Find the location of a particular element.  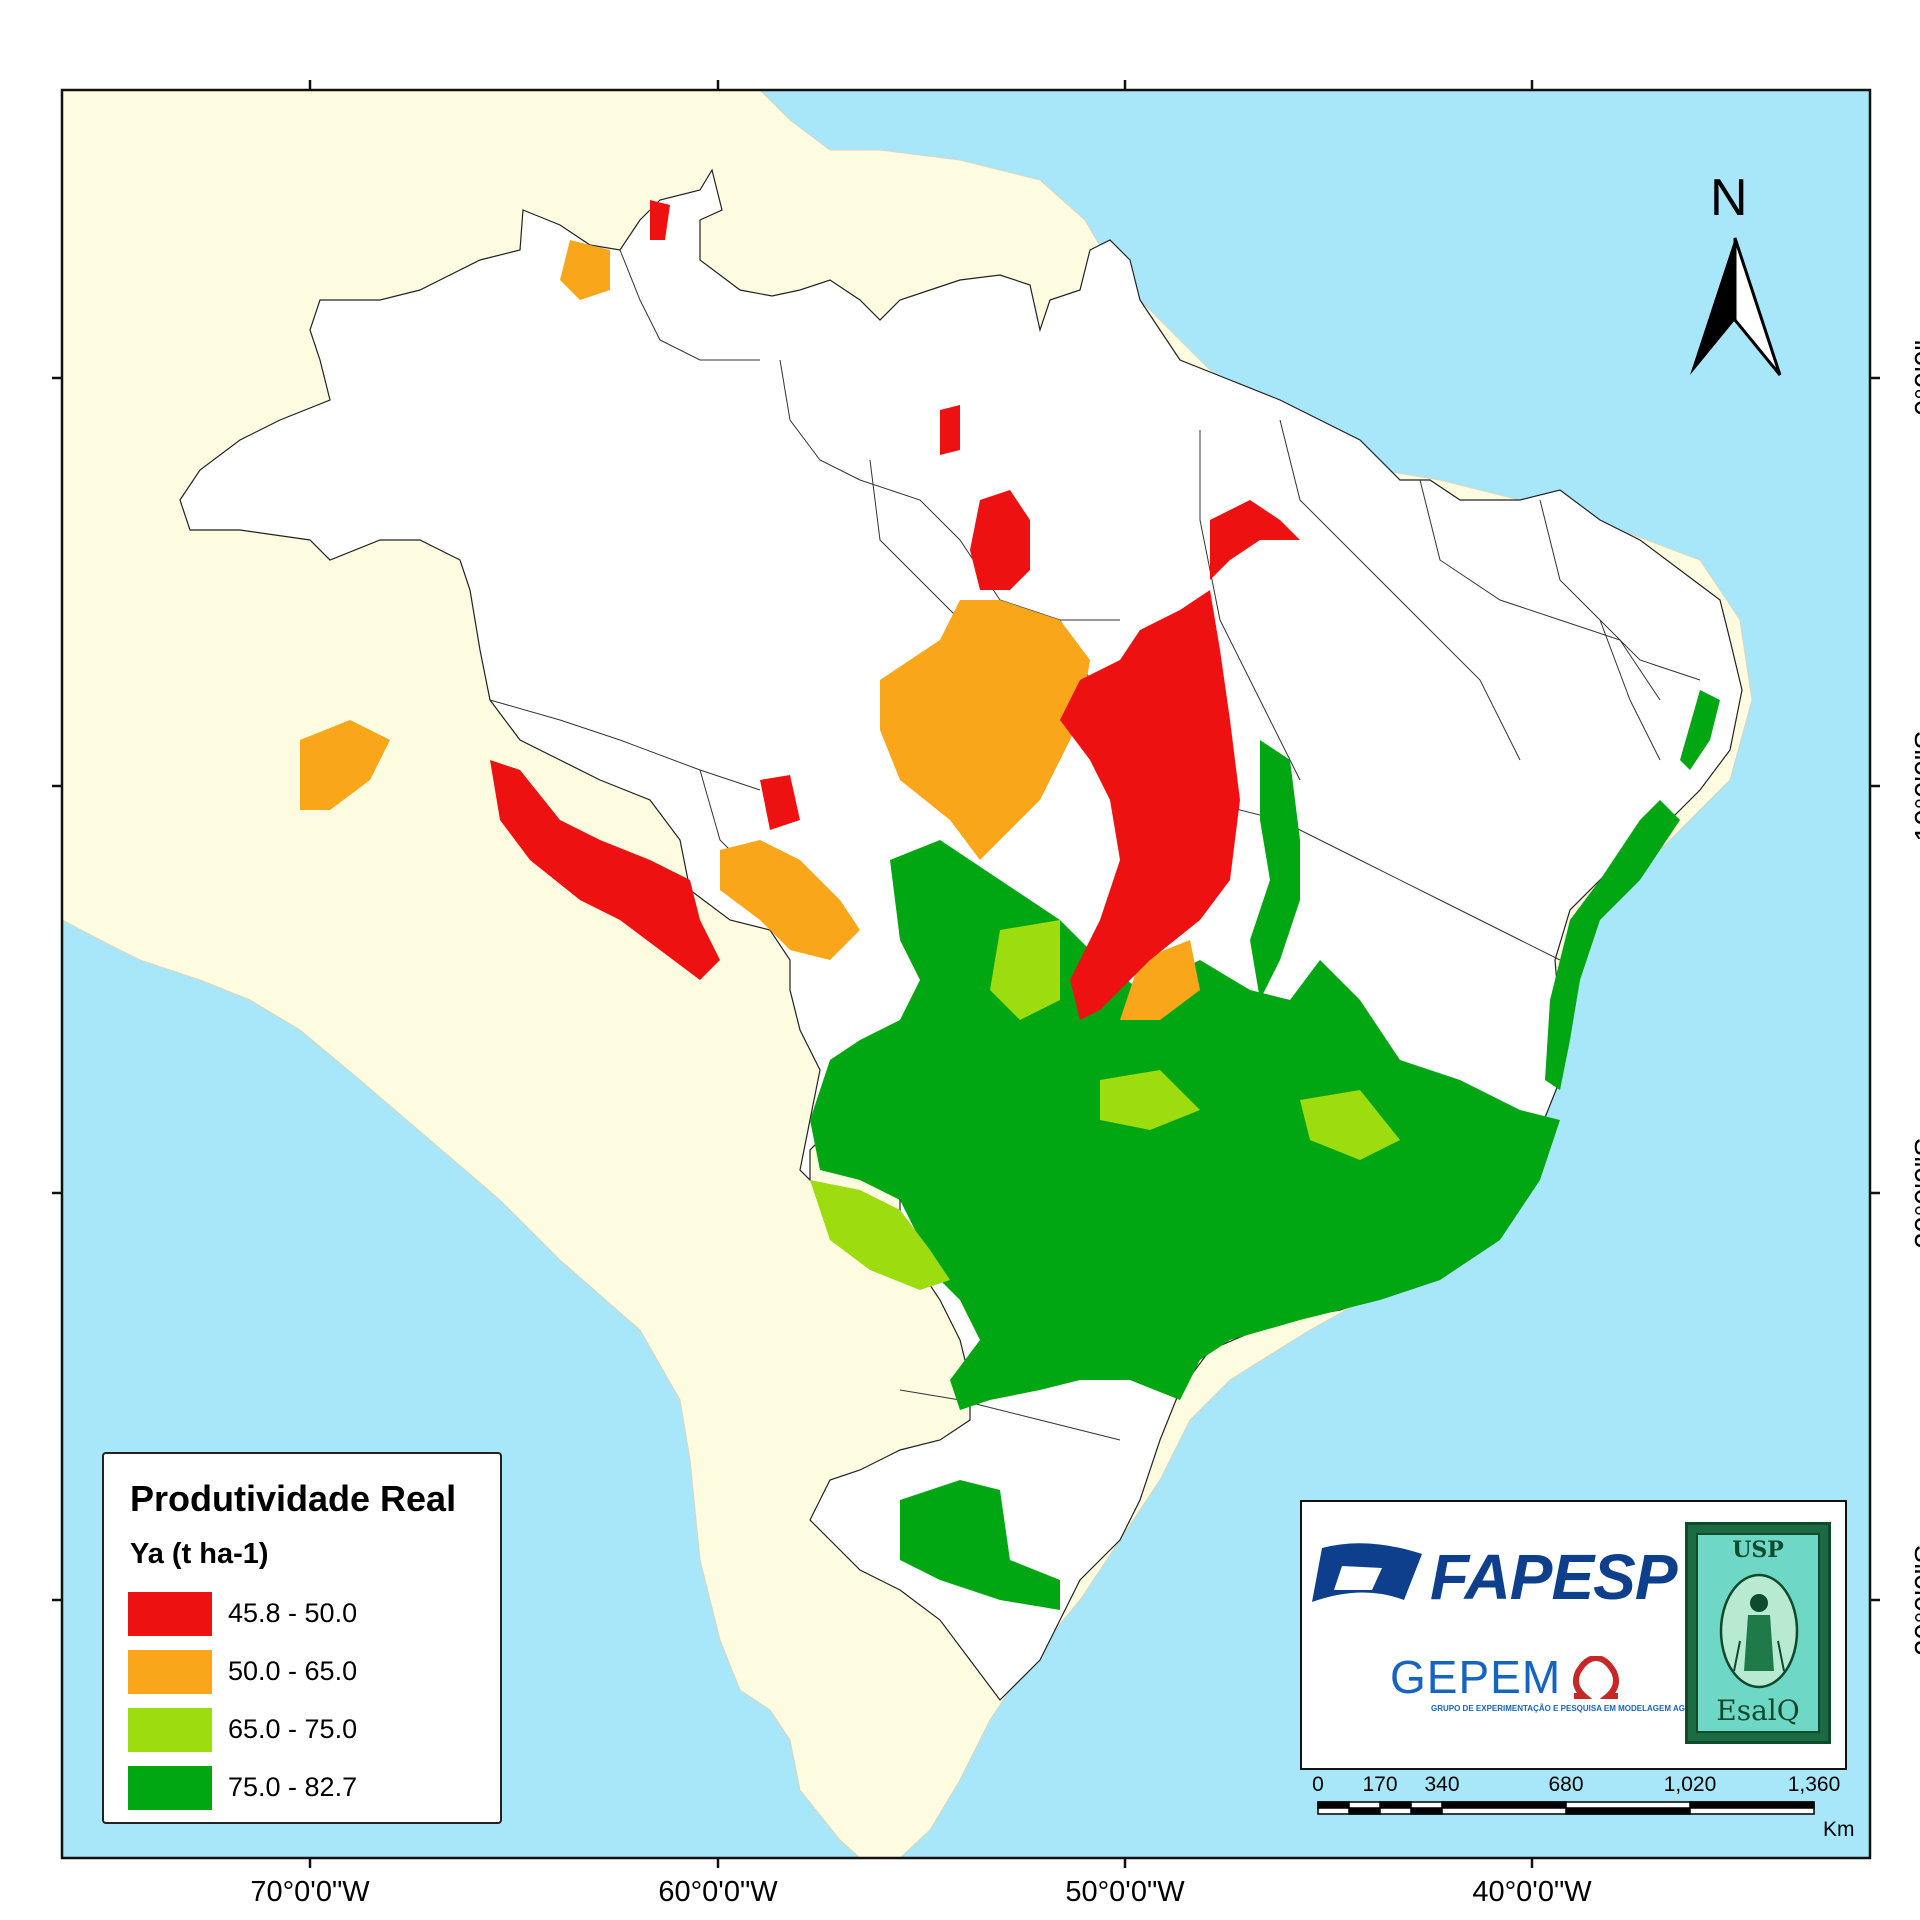

zone-orange-central is located at coordinates (985, 730).